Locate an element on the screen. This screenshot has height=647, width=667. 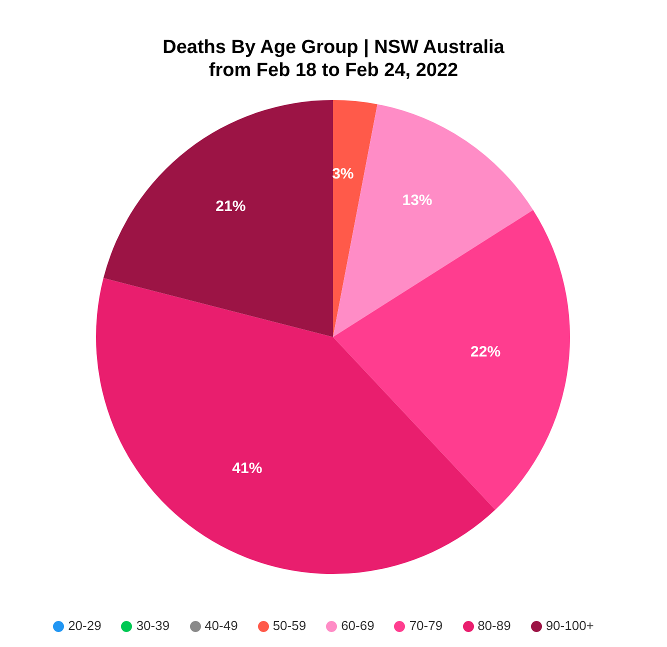
data-label: 3% is located at coordinates (343, 173).